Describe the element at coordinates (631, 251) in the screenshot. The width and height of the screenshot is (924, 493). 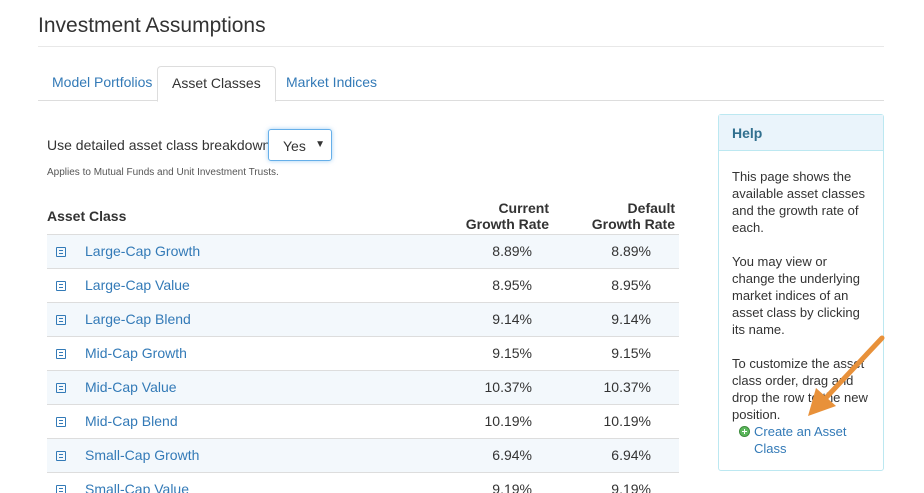
I see `default-growth-rate: 8.89%` at that location.